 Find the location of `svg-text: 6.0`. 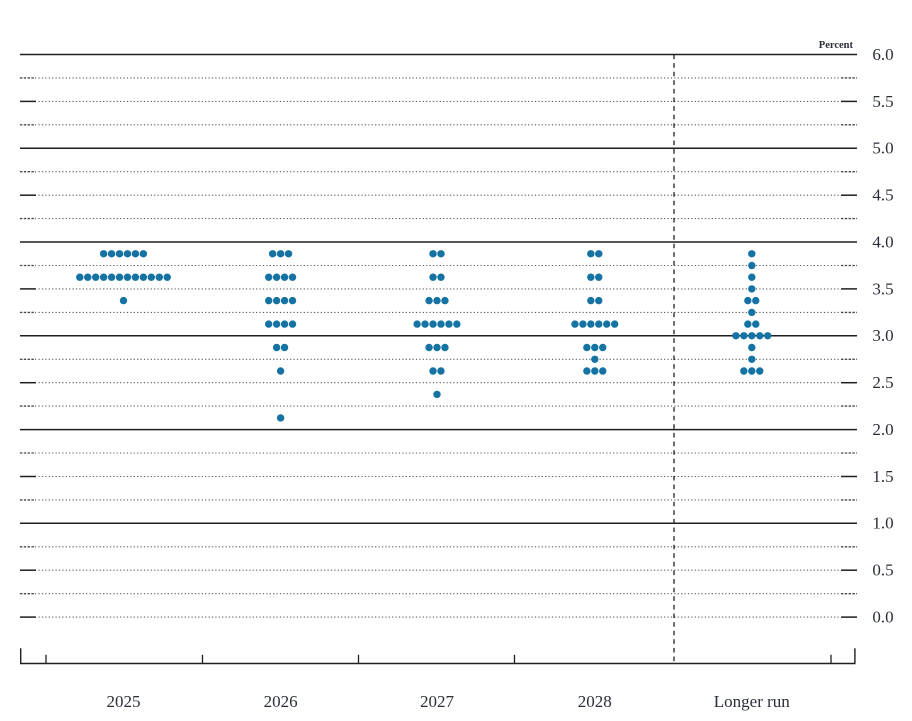

svg-text: 6.0 is located at coordinates (882, 54).